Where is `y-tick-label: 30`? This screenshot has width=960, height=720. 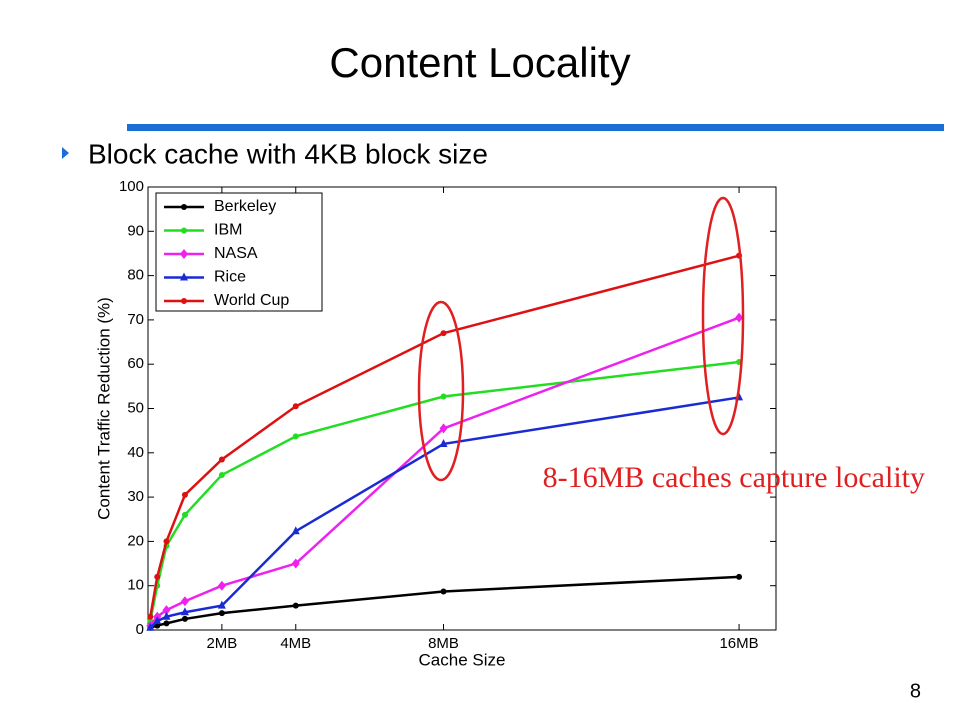
y-tick-label: 30 is located at coordinates (135, 496).